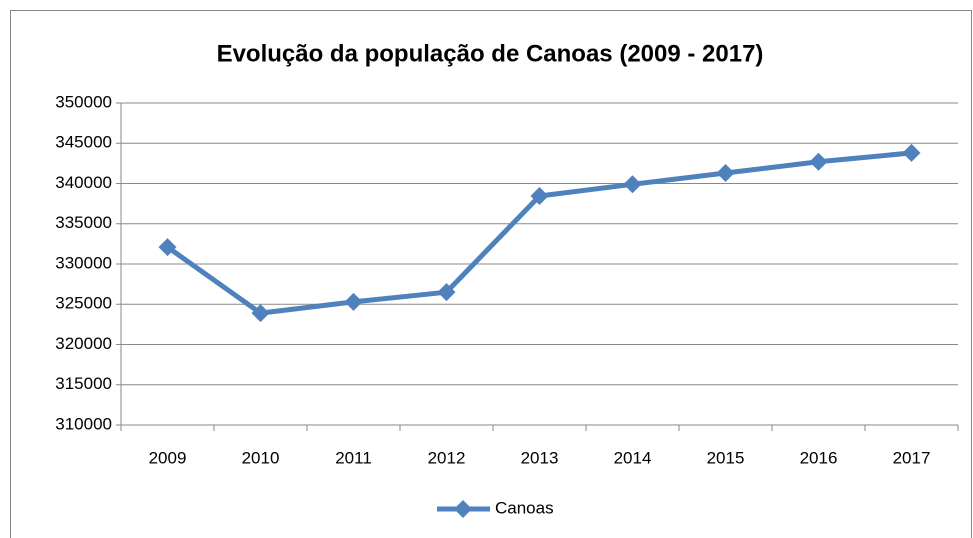  What do you see at coordinates (83, 182) in the screenshot?
I see `y-tick-label: 340000` at bounding box center [83, 182].